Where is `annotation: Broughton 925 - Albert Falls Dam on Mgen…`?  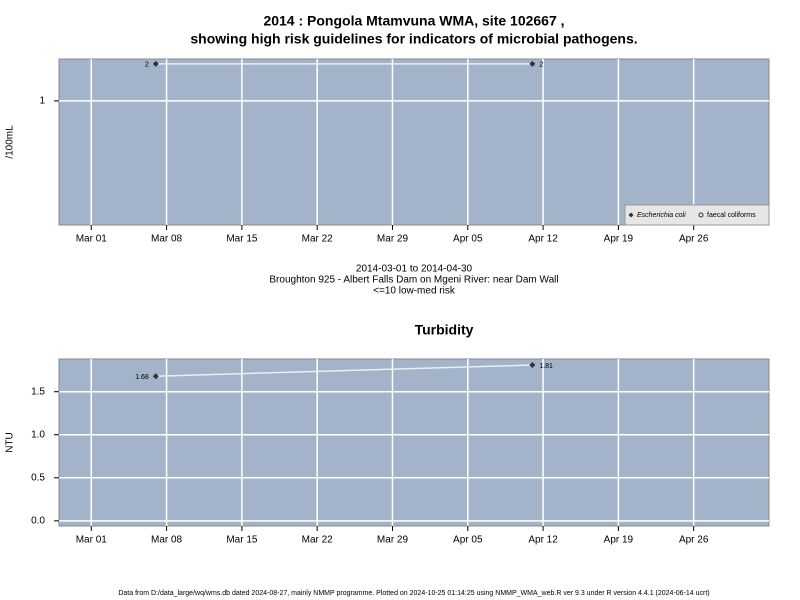
annotation: Broughton 925 - Albert Falls Dam on Mgen… is located at coordinates (413, 280).